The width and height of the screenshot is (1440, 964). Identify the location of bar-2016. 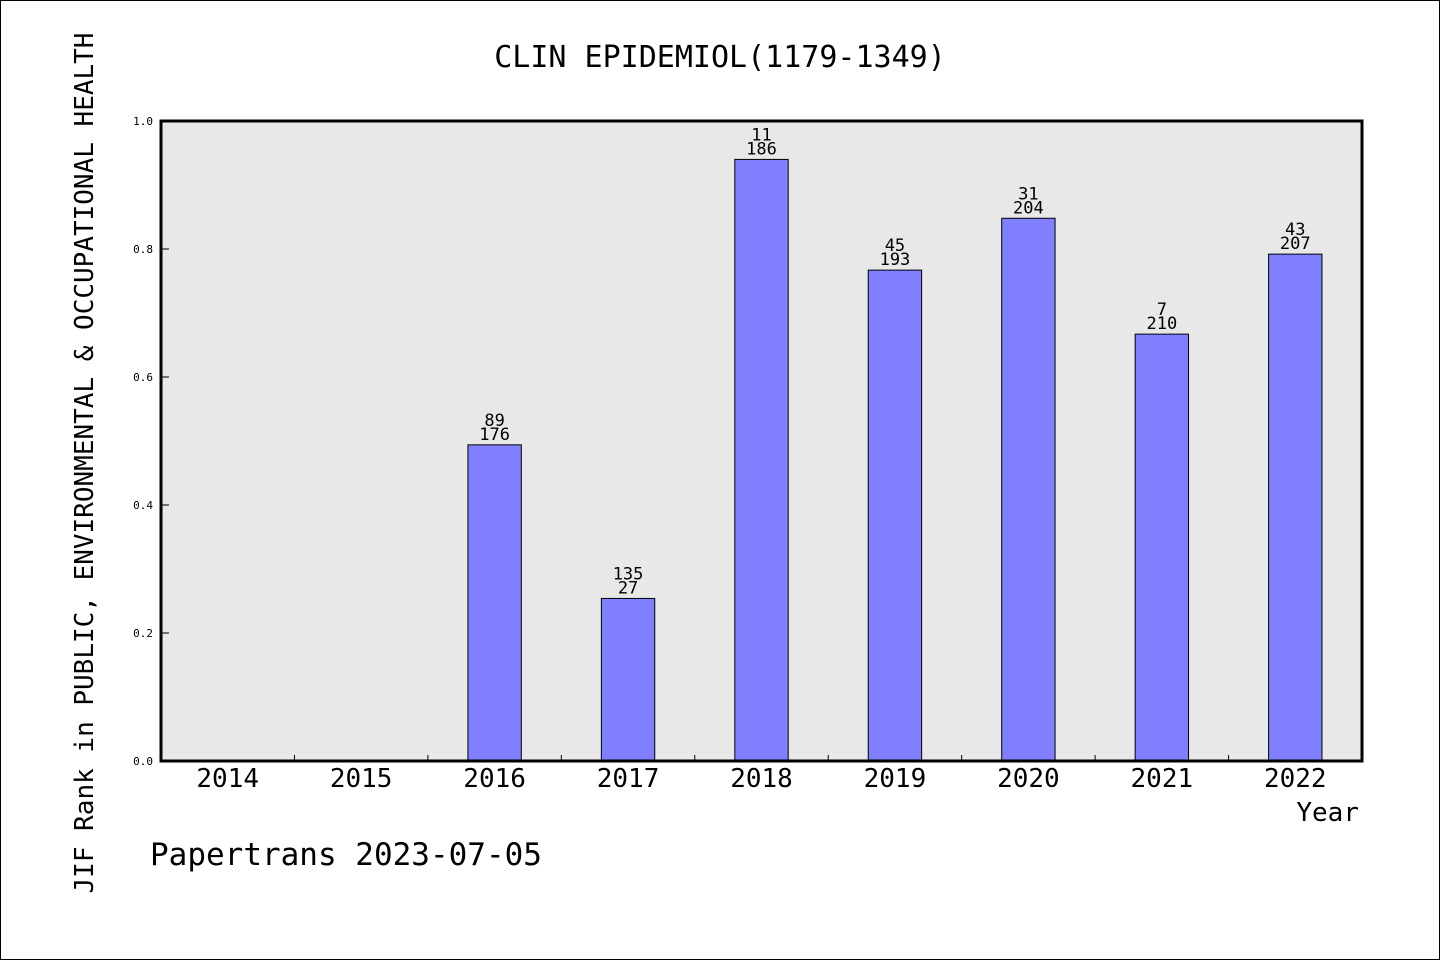
(494, 603).